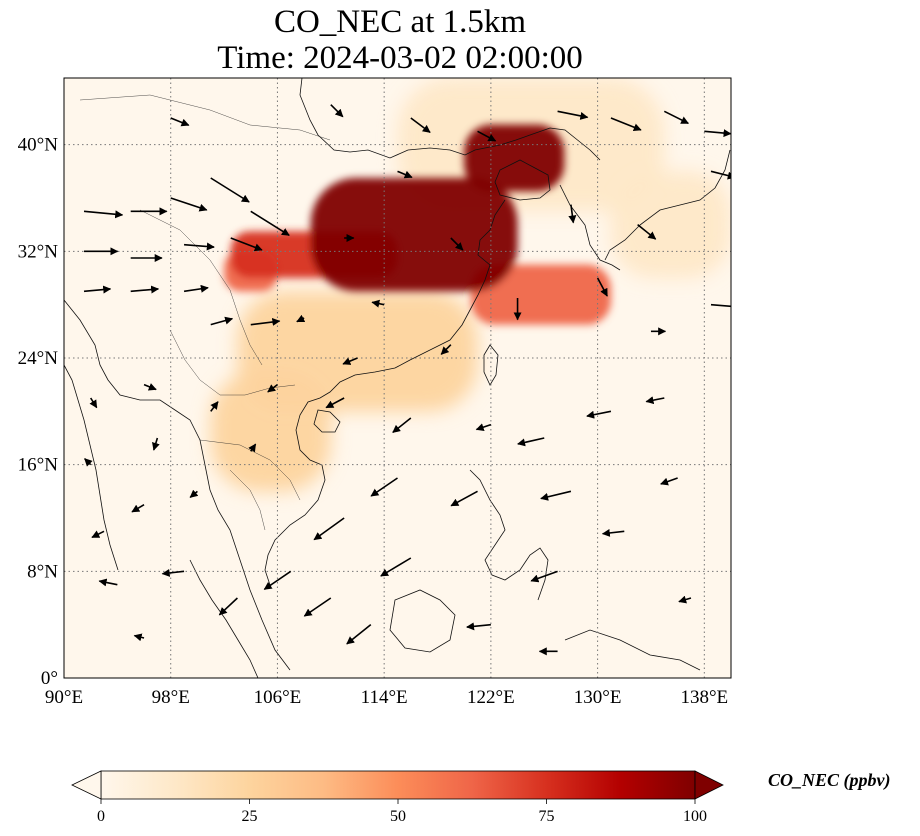 The image size is (920, 836). I want to click on chart-subtitle: Time: 2024-03-02 02:00:00, so click(400, 58).